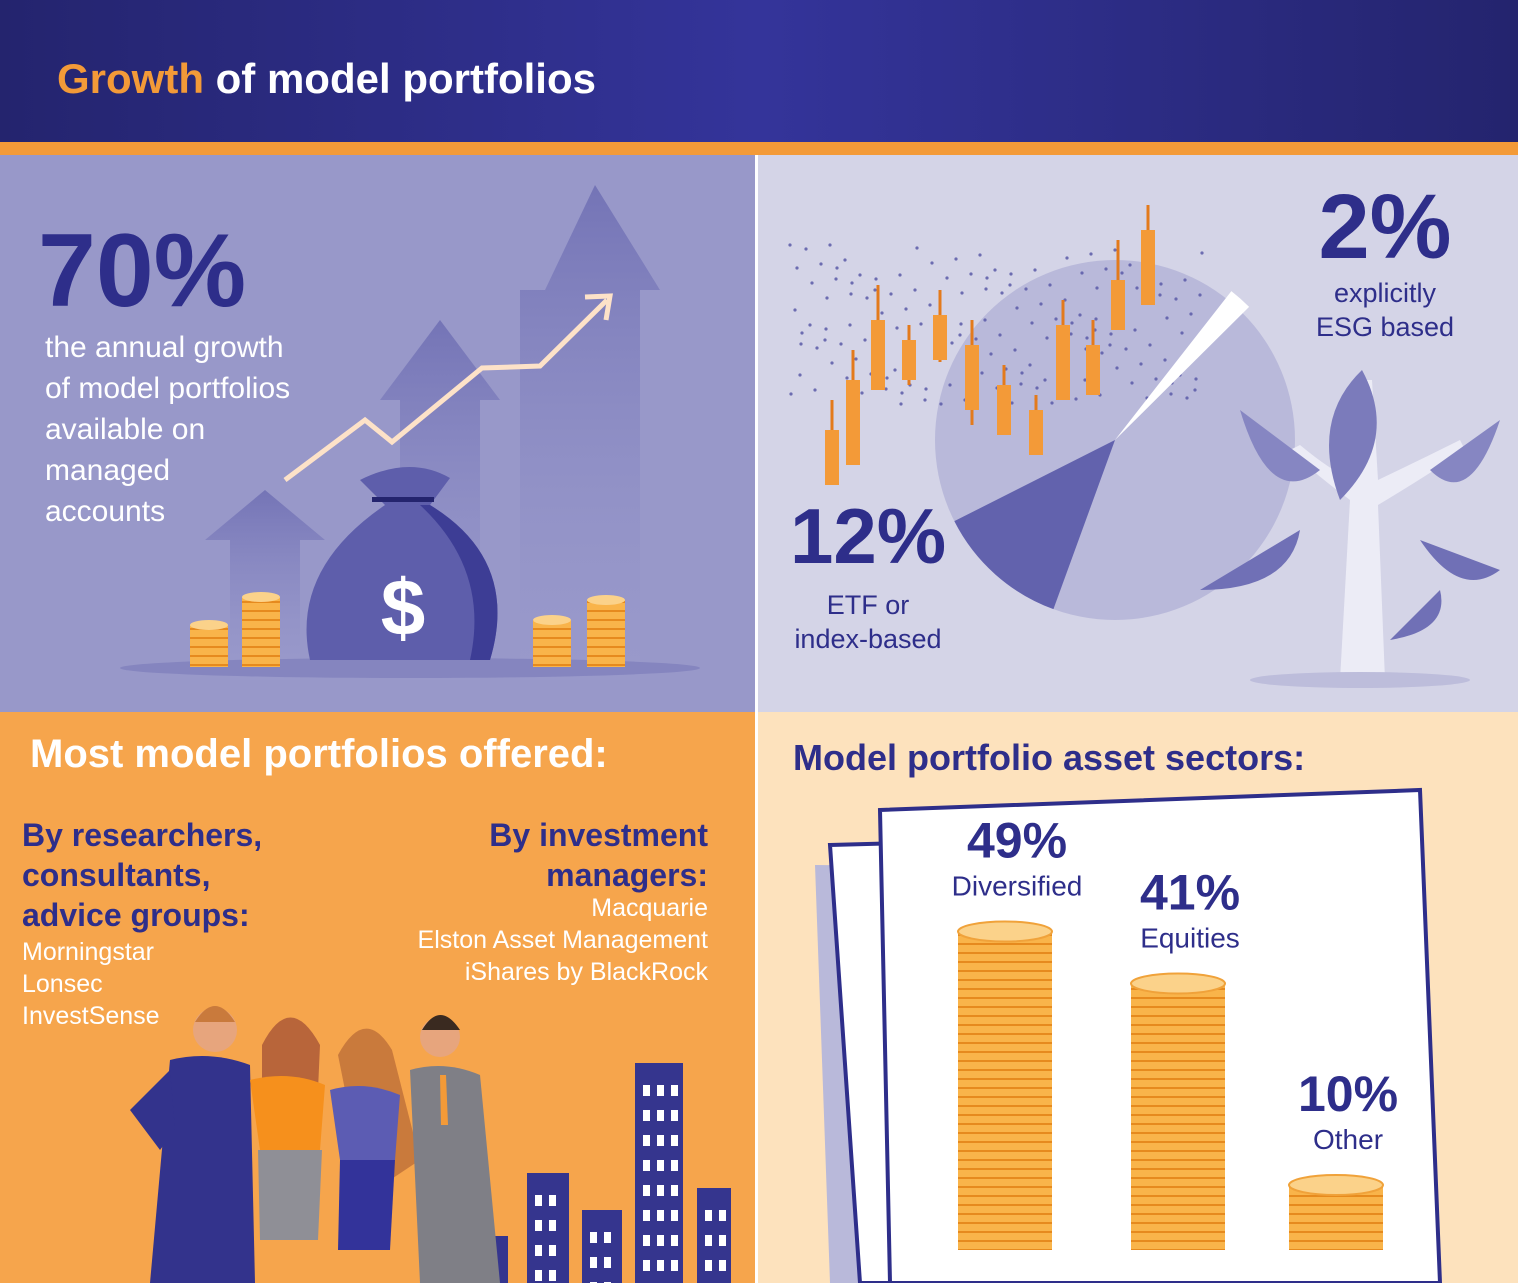  Describe the element at coordinates (430, 1144) in the screenshot. I see `city-people` at that location.